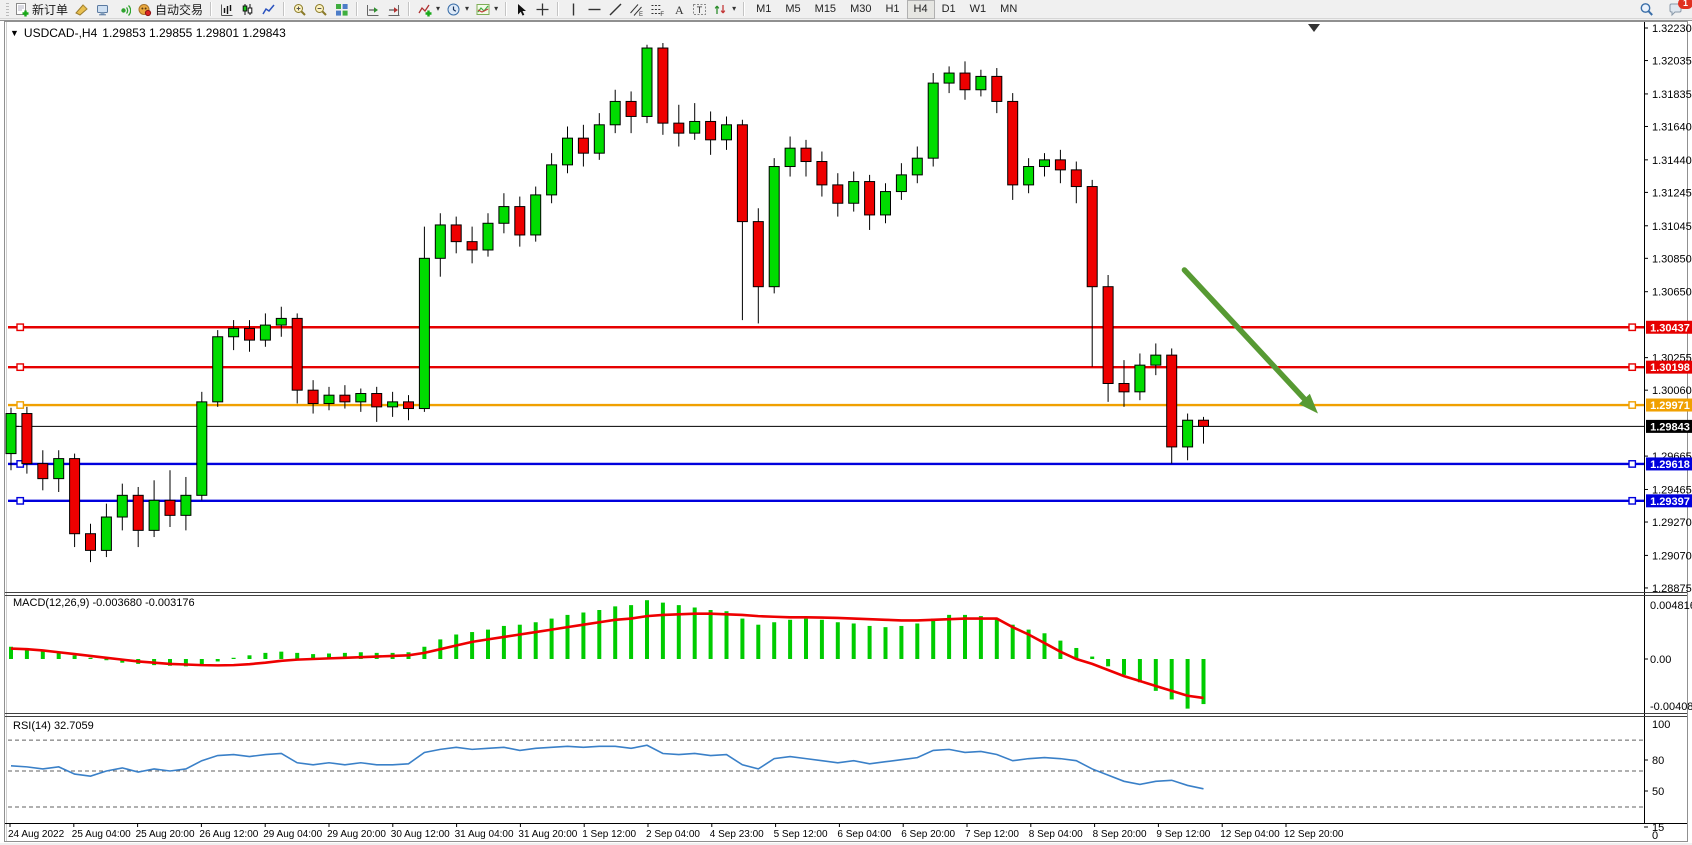  What do you see at coordinates (393, 9) in the screenshot?
I see `chart-shift-button` at bounding box center [393, 9].